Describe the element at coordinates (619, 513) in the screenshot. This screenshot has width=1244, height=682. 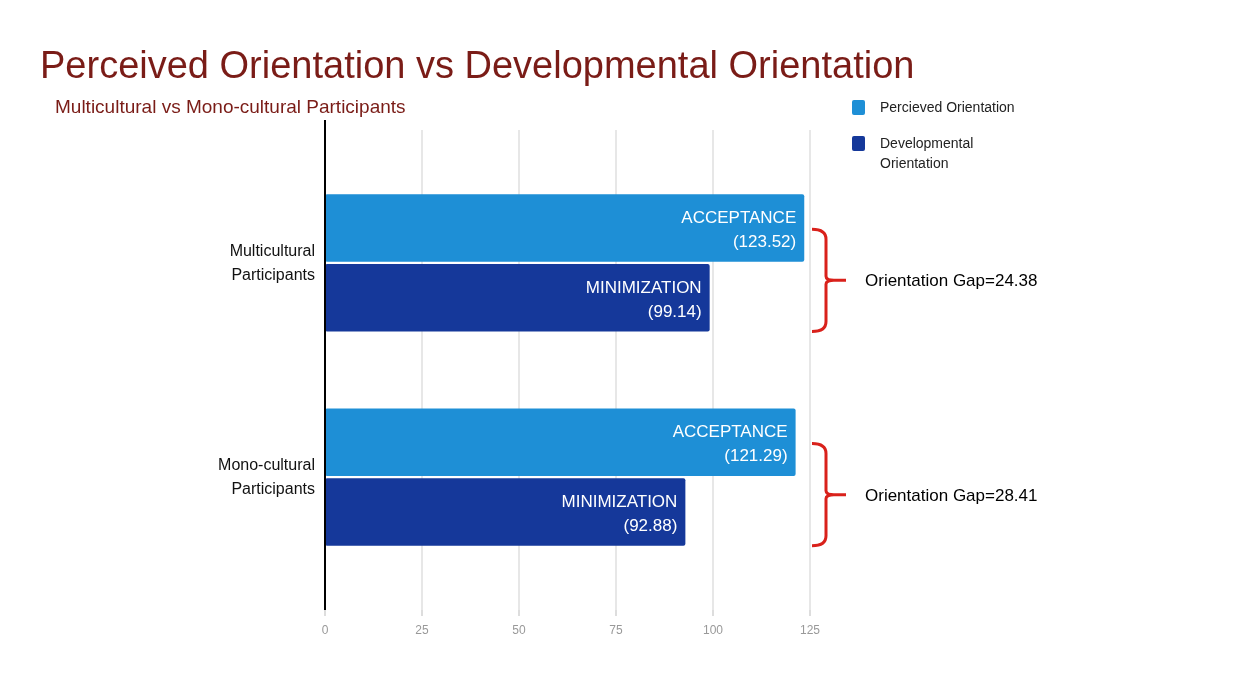
I see `data-label: MINIMIZATION (92.88)` at that location.